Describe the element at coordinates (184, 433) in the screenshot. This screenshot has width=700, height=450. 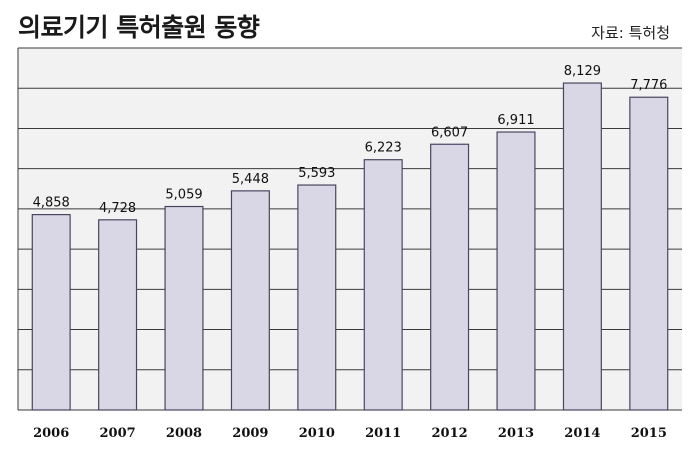
I see `x-tick-label-2008: 2008` at that location.